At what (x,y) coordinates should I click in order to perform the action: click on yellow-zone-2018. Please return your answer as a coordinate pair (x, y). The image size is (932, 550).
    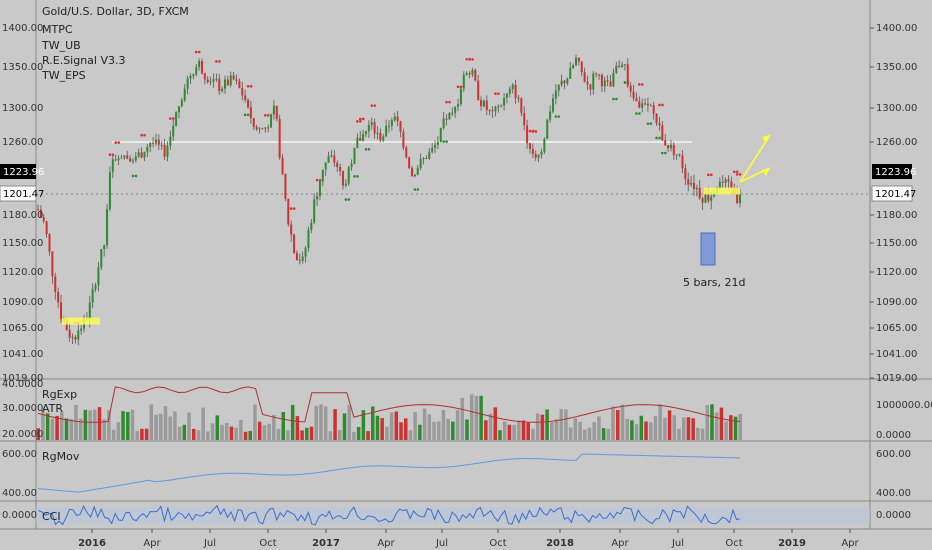
    Looking at the image, I should click on (722, 191).